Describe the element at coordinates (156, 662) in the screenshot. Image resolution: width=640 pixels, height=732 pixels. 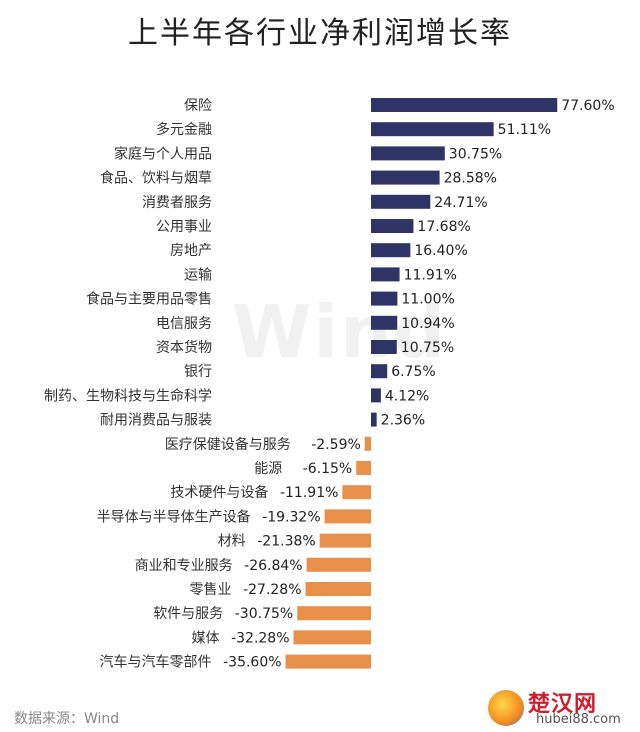
I see `category-label-23: 汽车与汽车零部件` at that location.